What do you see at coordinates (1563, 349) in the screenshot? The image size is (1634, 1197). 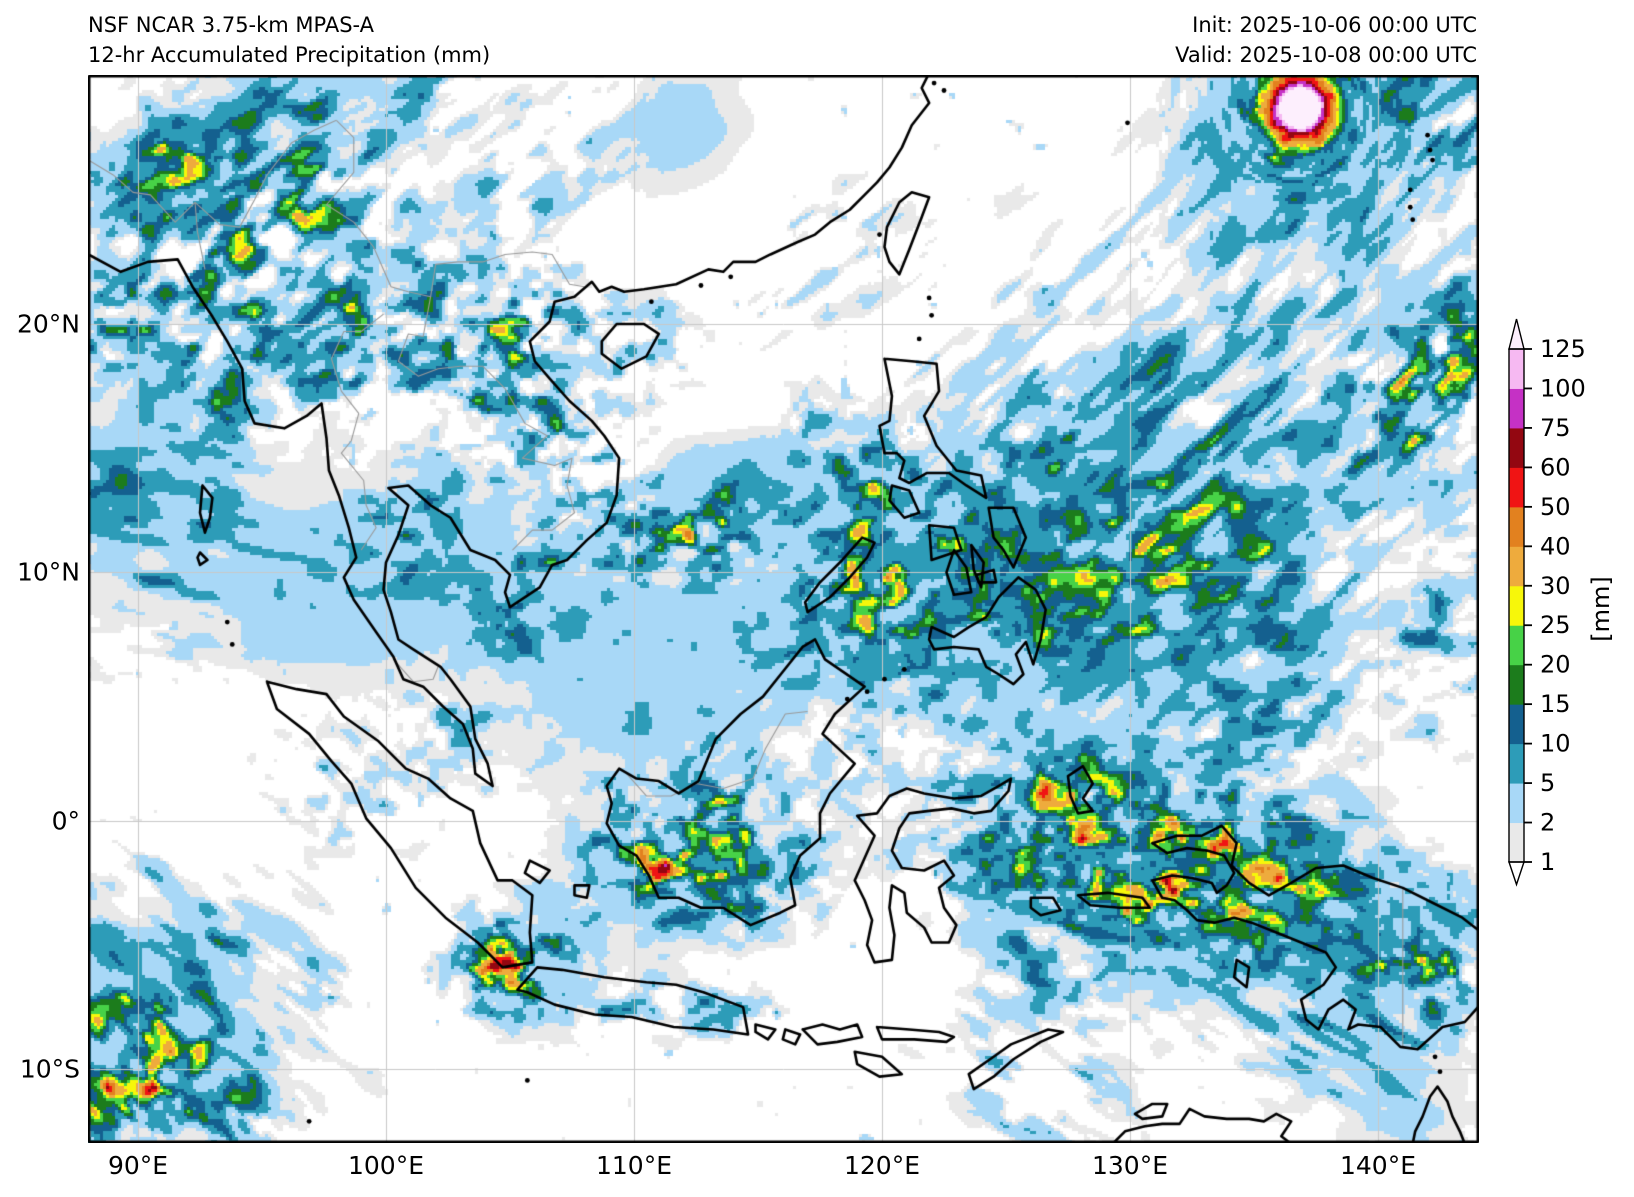 I see `colorbar-tick-label: 125` at bounding box center [1563, 349].